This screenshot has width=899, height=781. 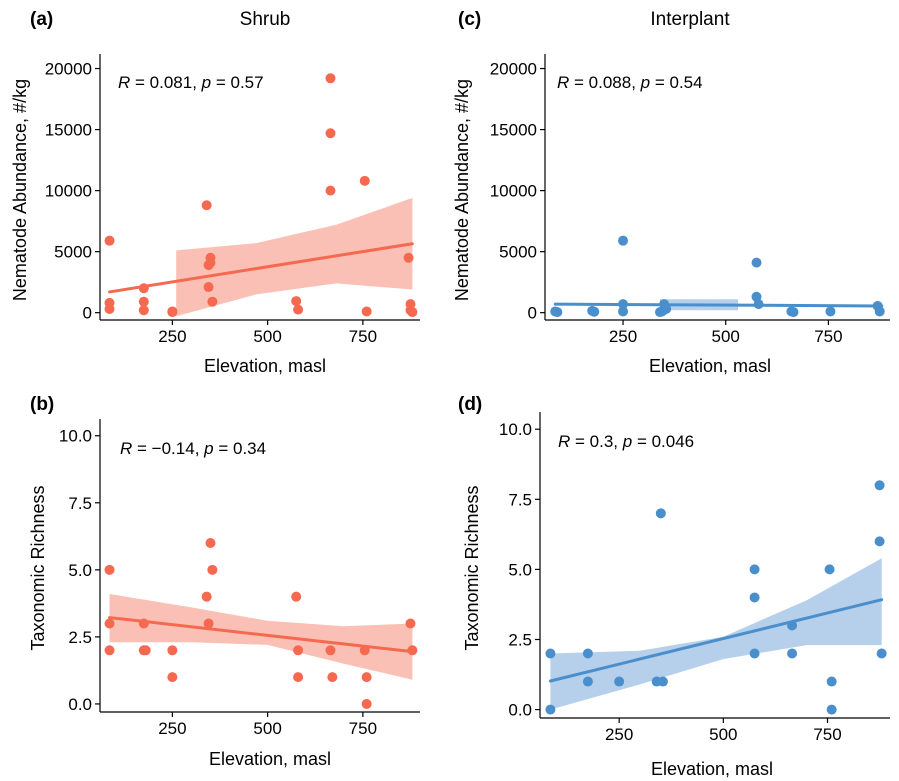 I want to click on stat-annotation: R = 0.081, p = 0.57, so click(x=191, y=82).